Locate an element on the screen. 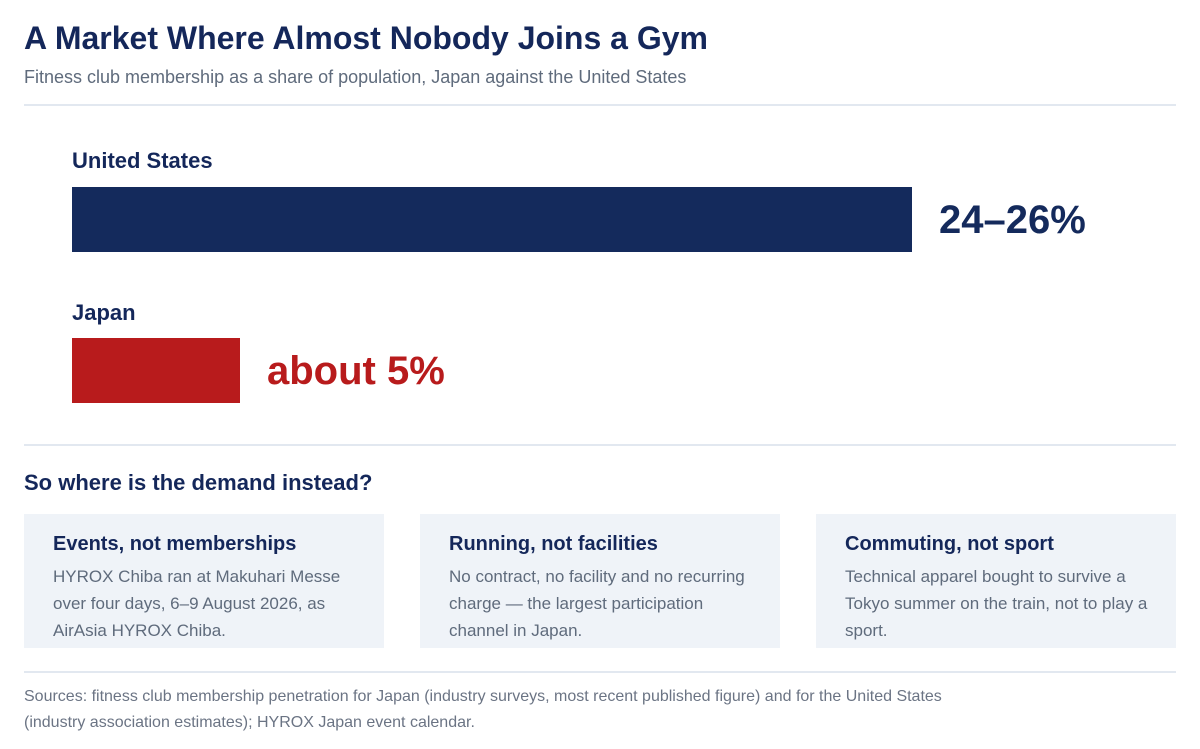 The width and height of the screenshot is (1200, 749). bar-japan is located at coordinates (156, 370).